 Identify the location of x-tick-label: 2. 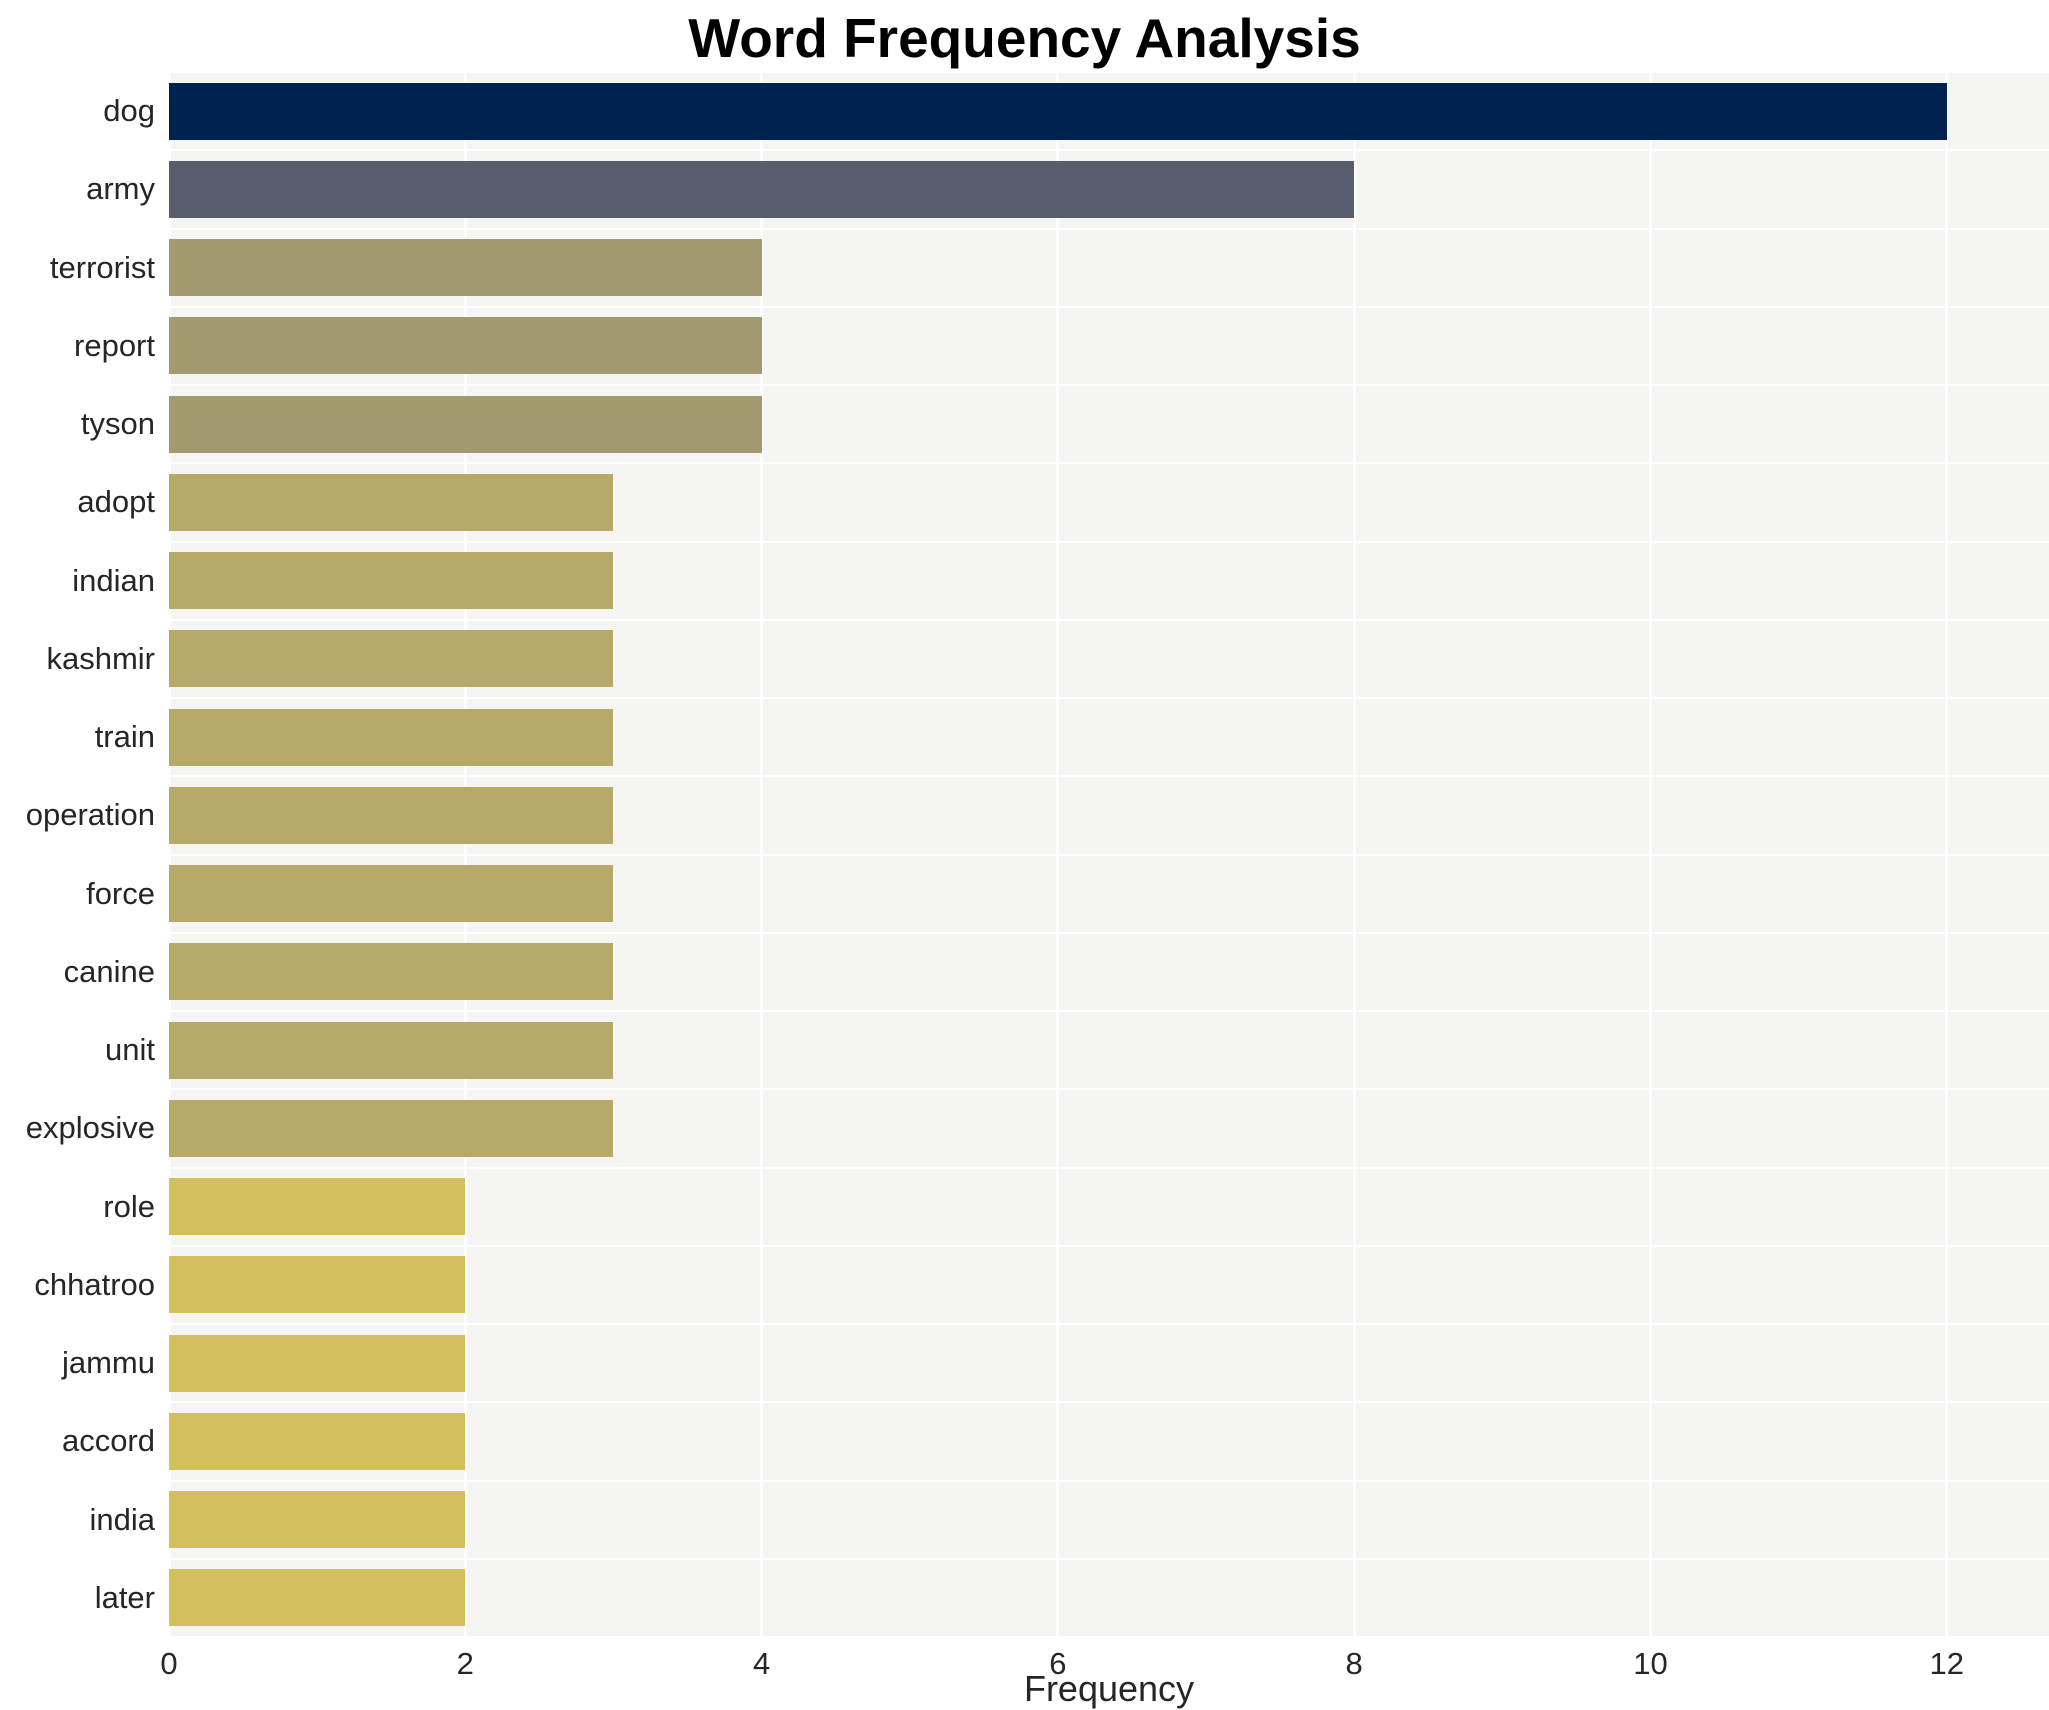
(465, 1663).